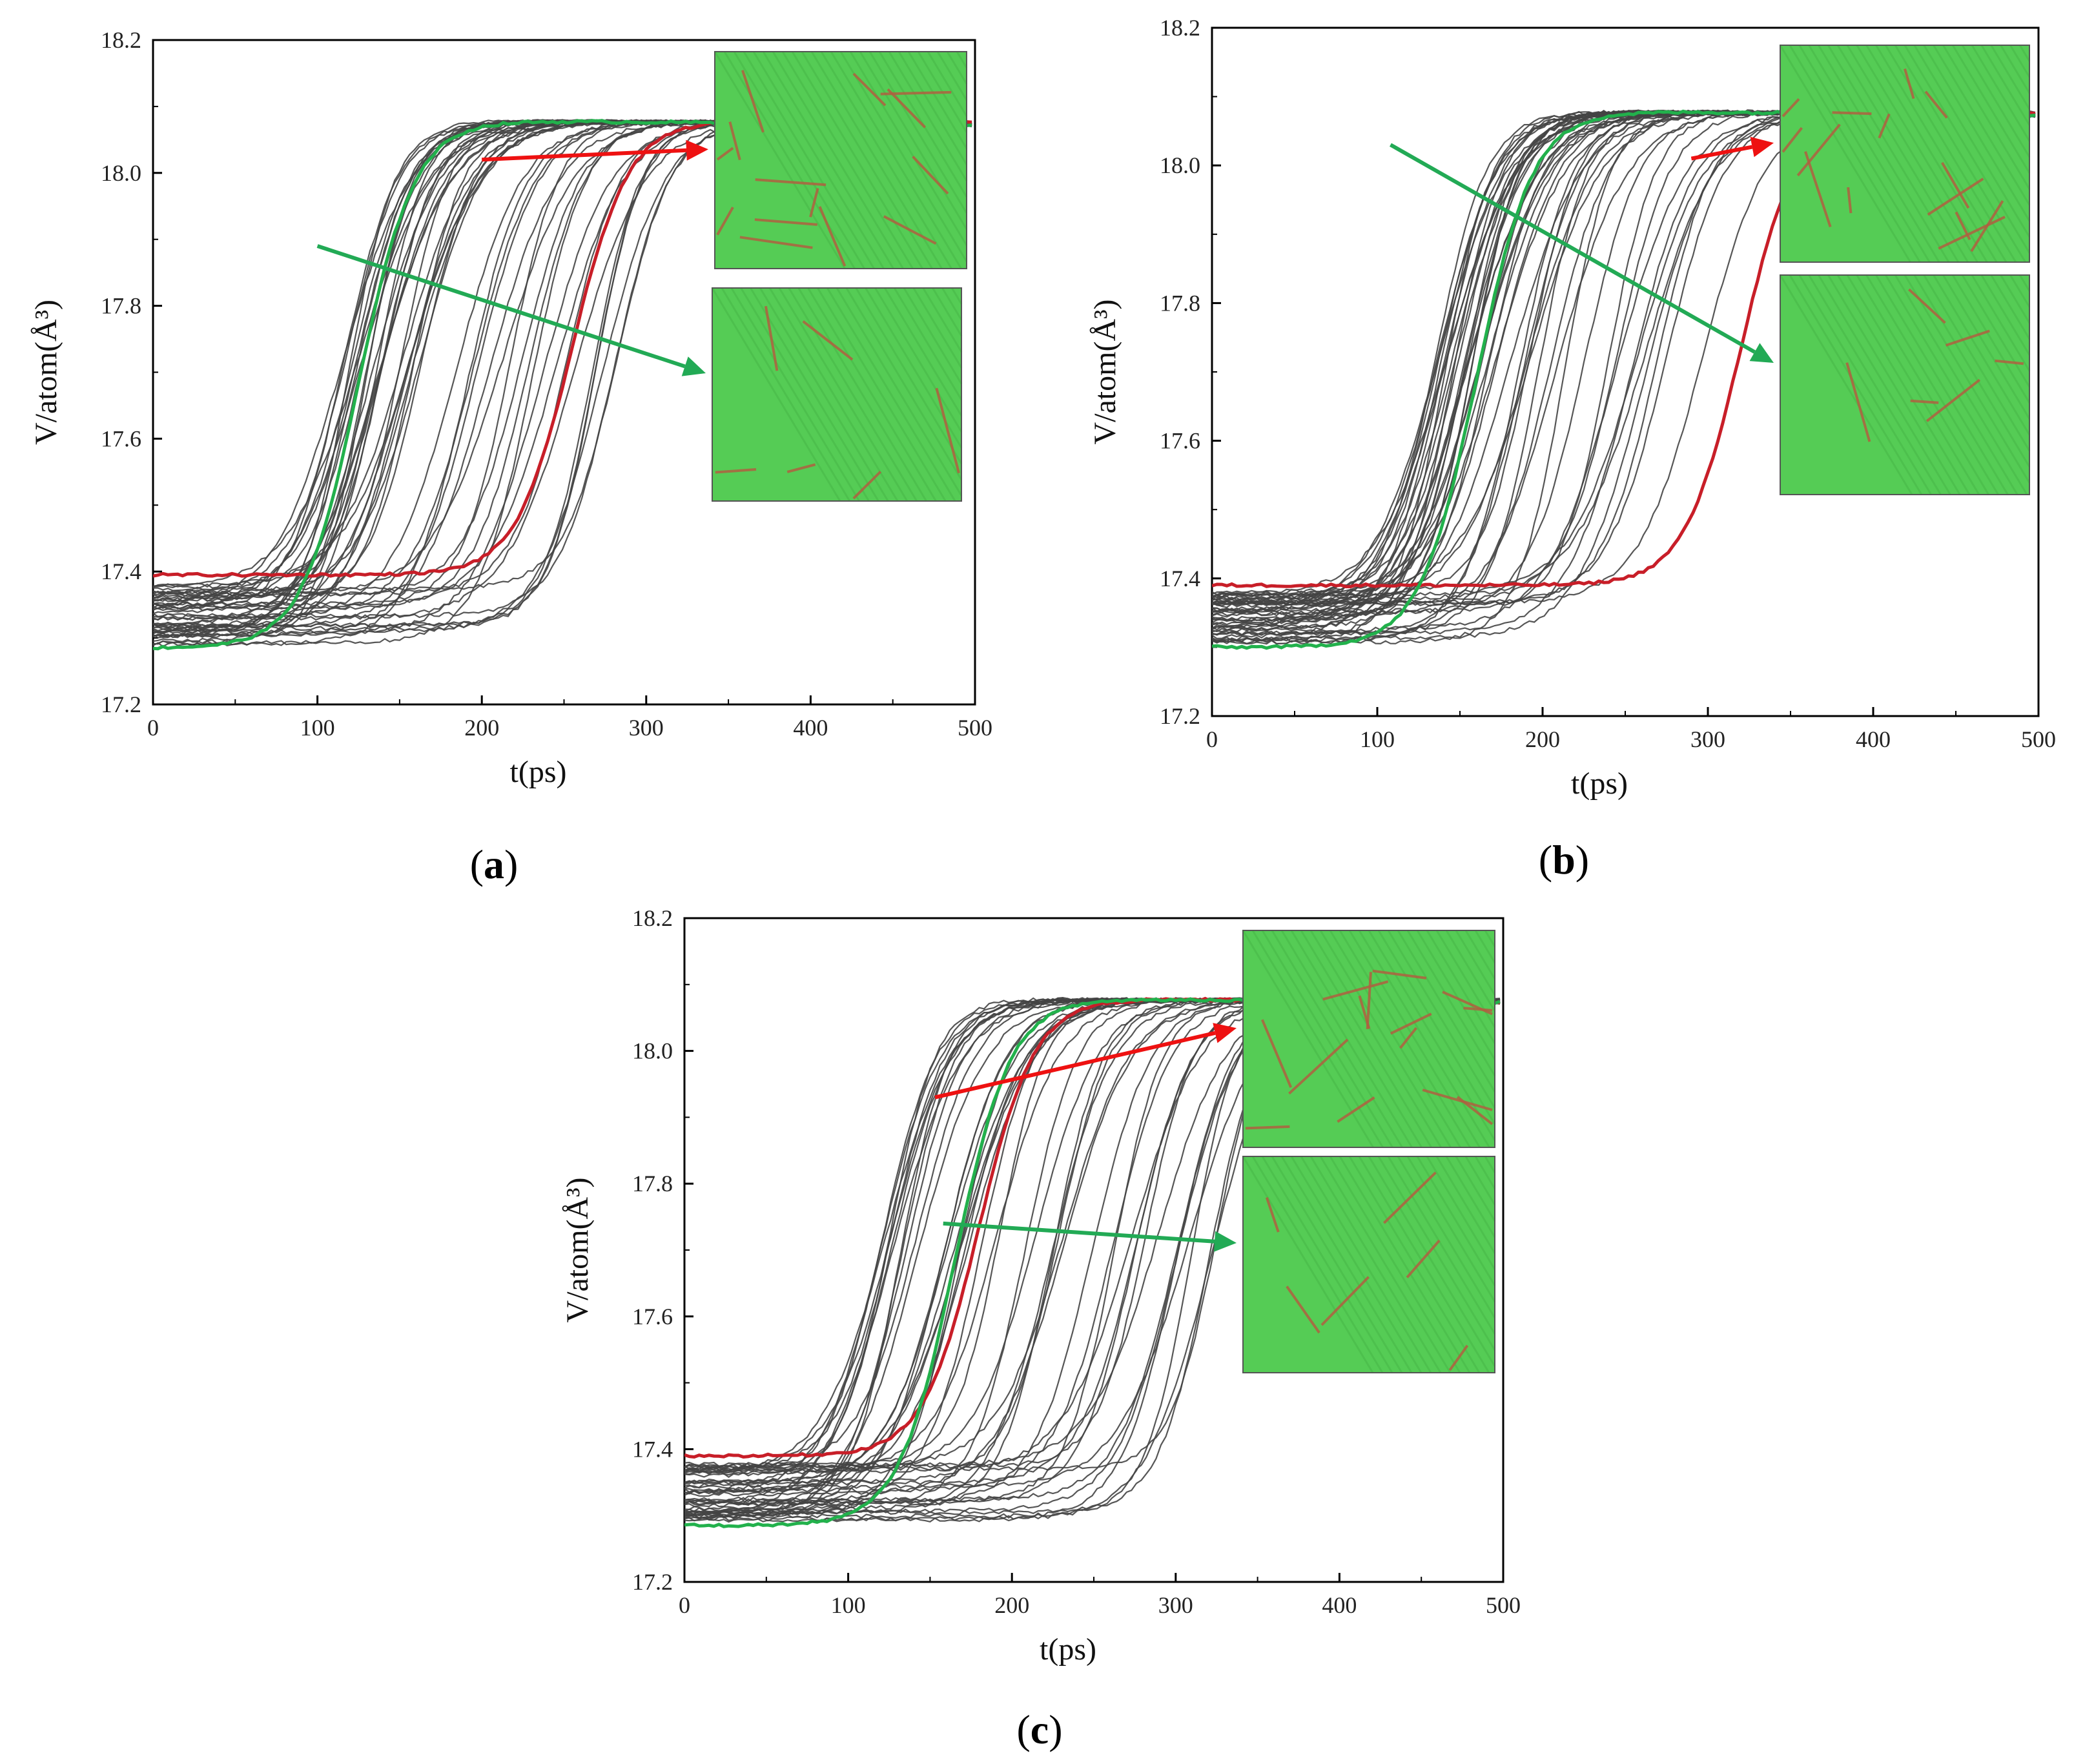 Image resolution: width=2074 pixels, height=1764 pixels. What do you see at coordinates (121, 571) in the screenshot?
I see `y-tick-label: 17.4` at bounding box center [121, 571].